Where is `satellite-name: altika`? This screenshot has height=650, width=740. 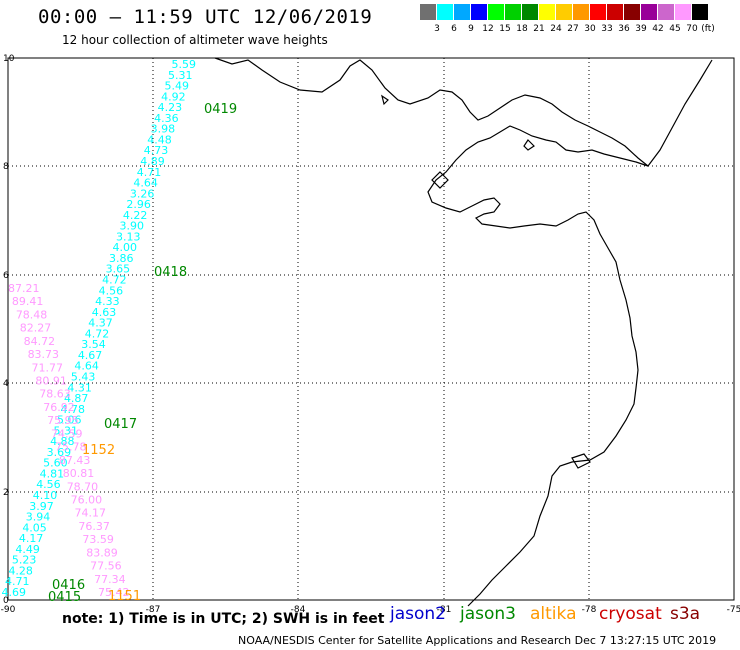
satellite-name: altika is located at coordinates (553, 614).